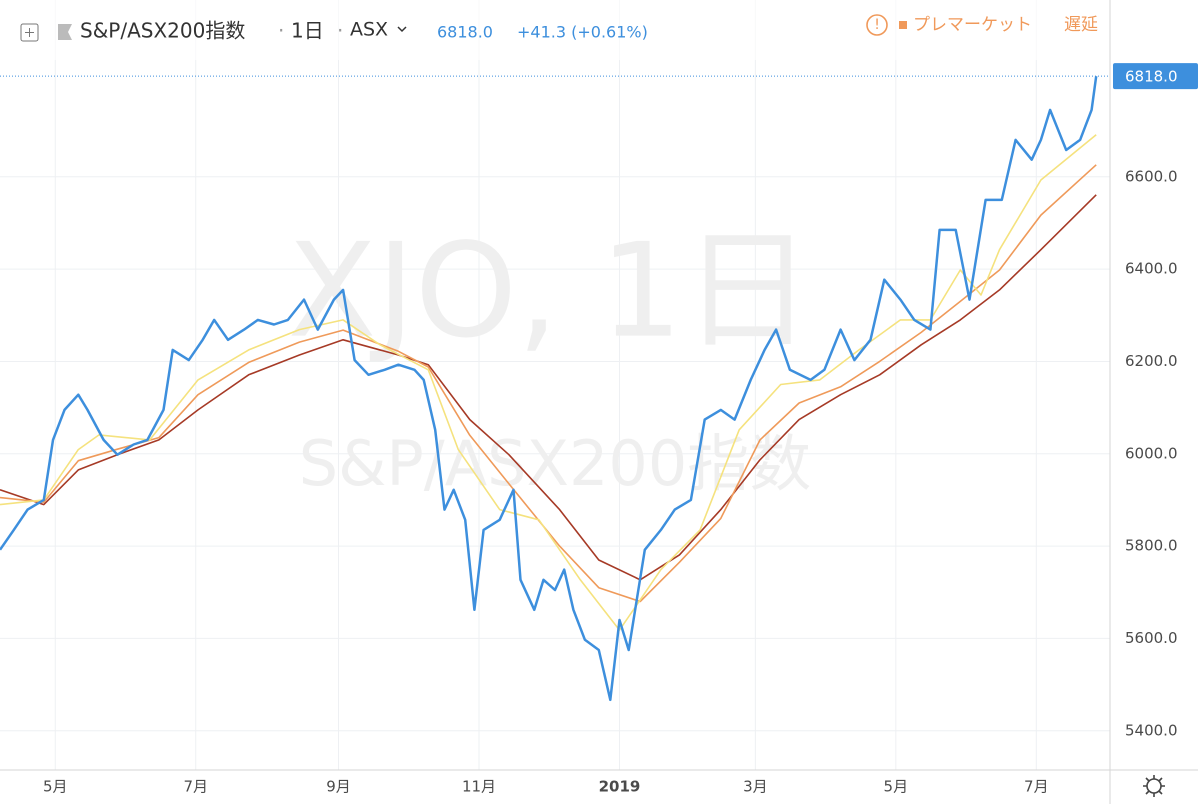  What do you see at coordinates (555, 463) in the screenshot?
I see `watermark-name: S&P/ASX200指数` at bounding box center [555, 463].